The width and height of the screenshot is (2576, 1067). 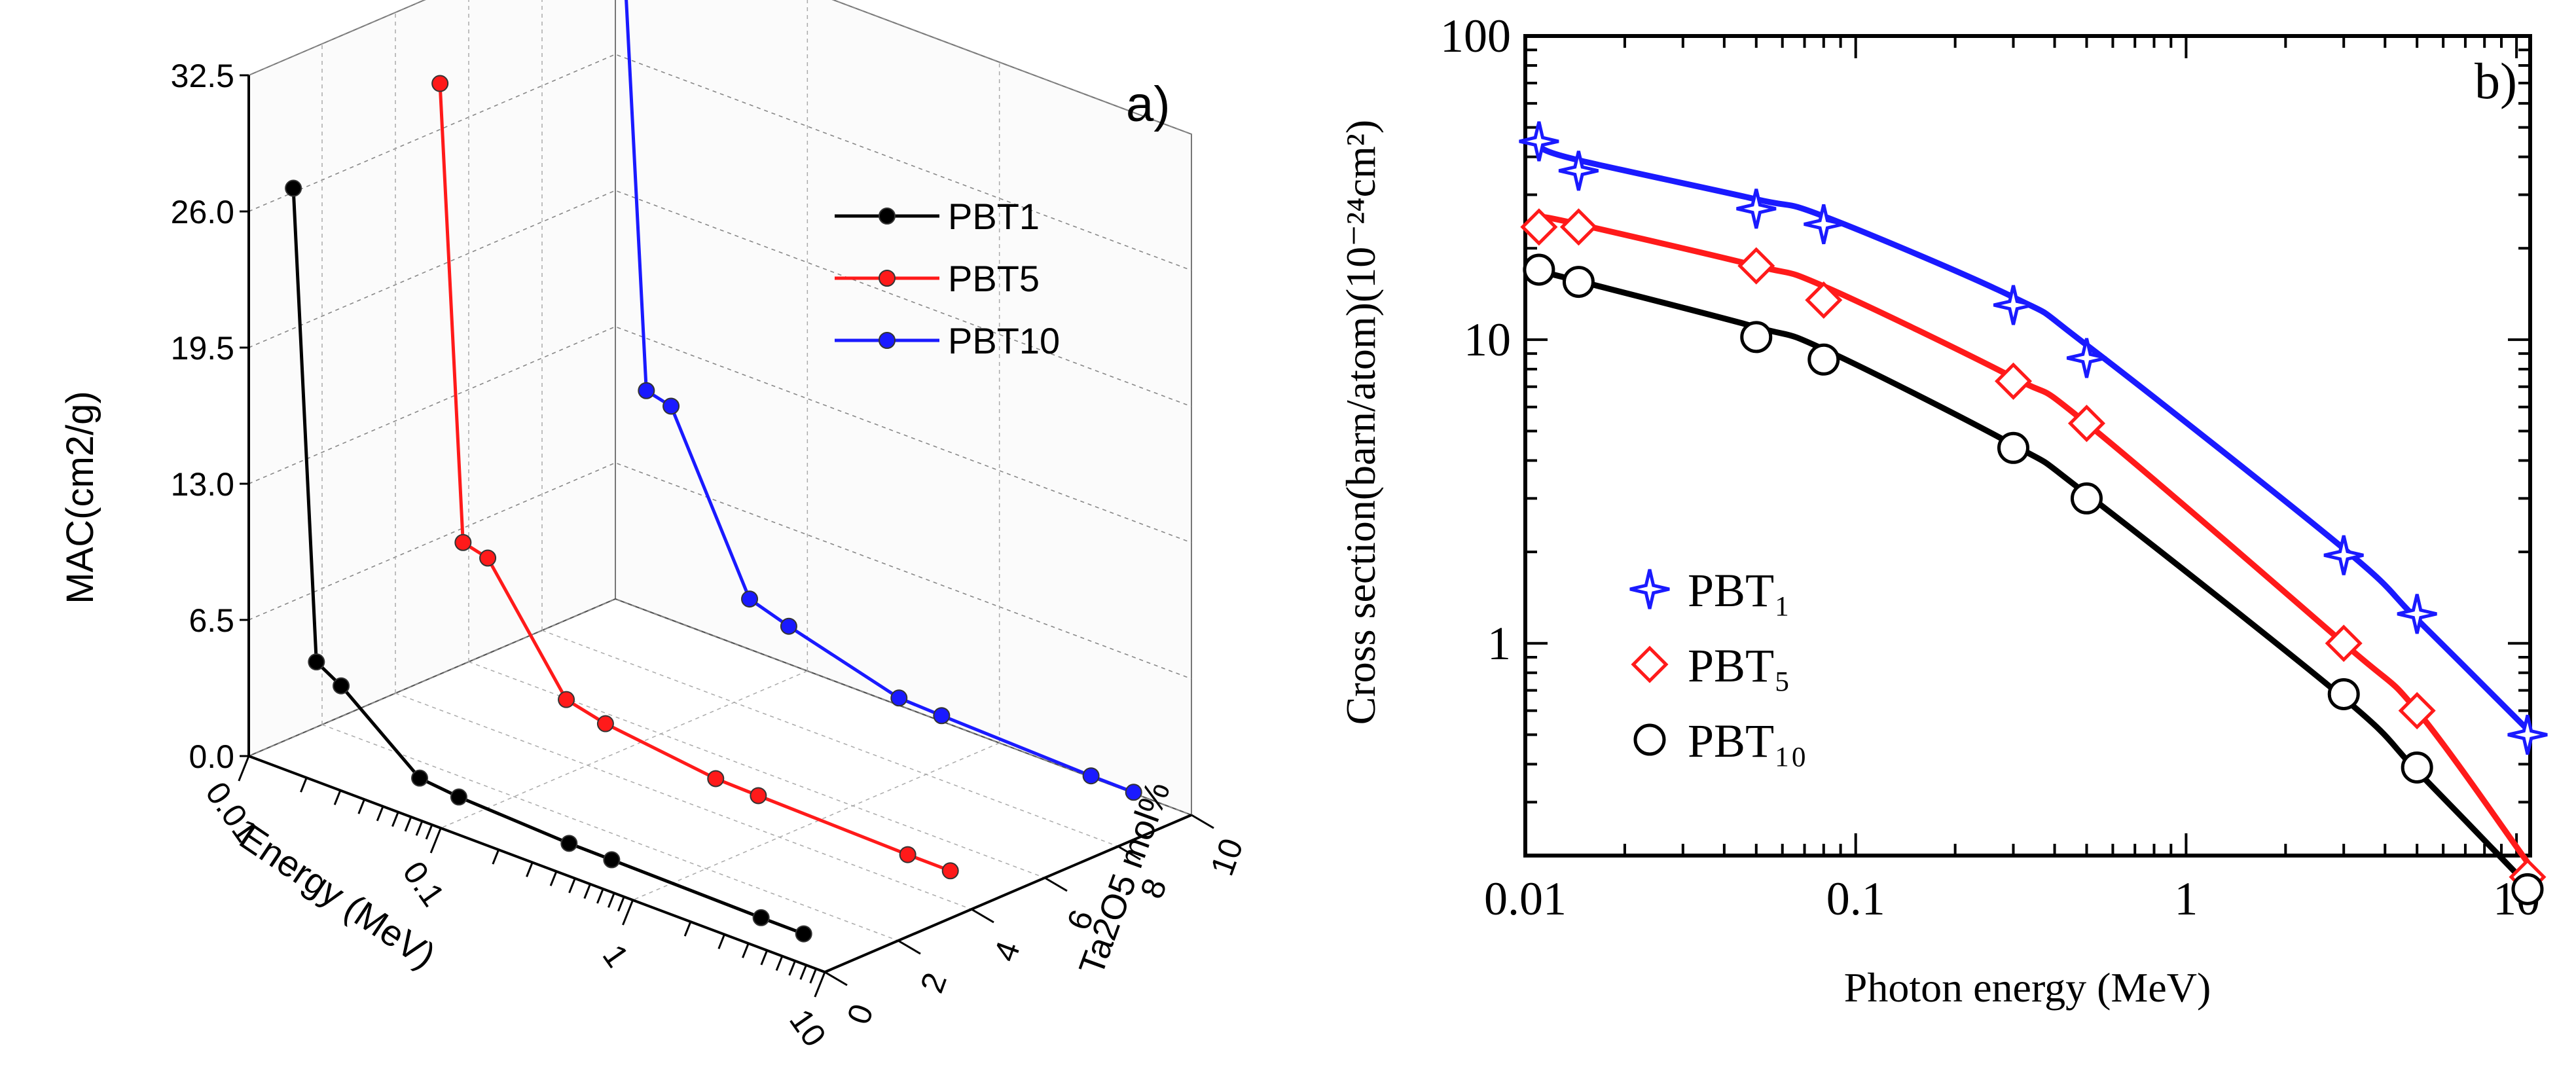 What do you see at coordinates (1649, 739) in the screenshot?
I see `legend-marker-circle` at bounding box center [1649, 739].